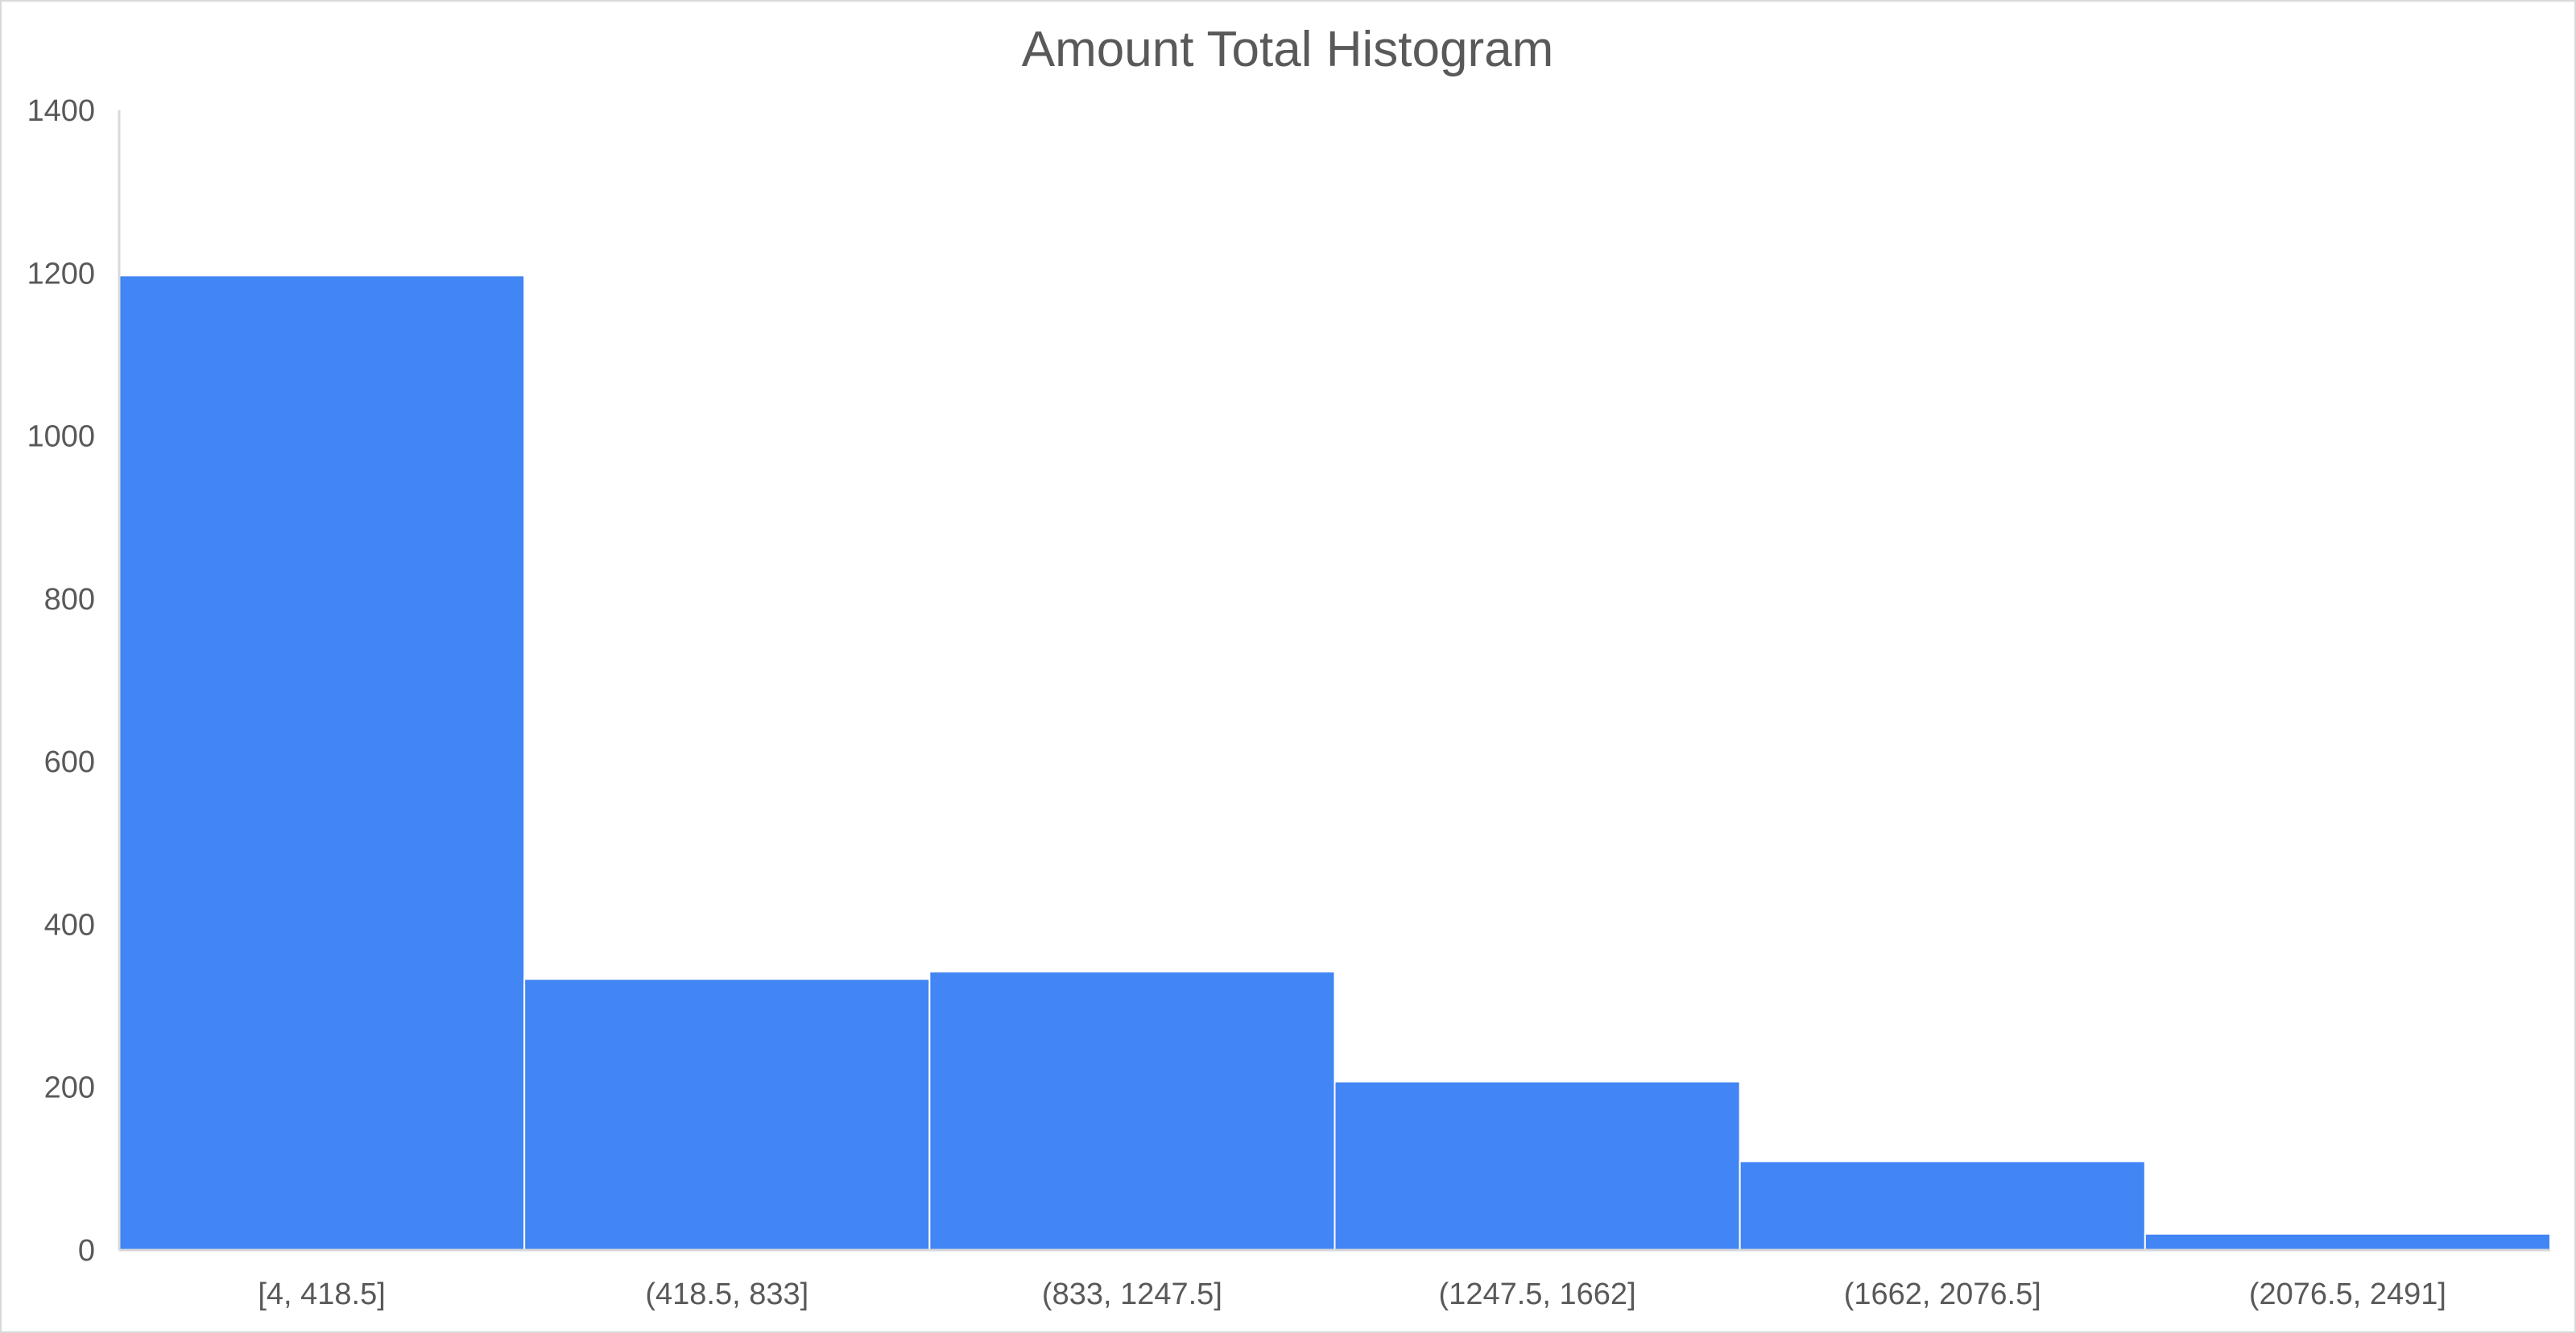 Image resolution: width=2576 pixels, height=1333 pixels. What do you see at coordinates (70, 1088) in the screenshot?
I see `y-tick-label: 200` at bounding box center [70, 1088].